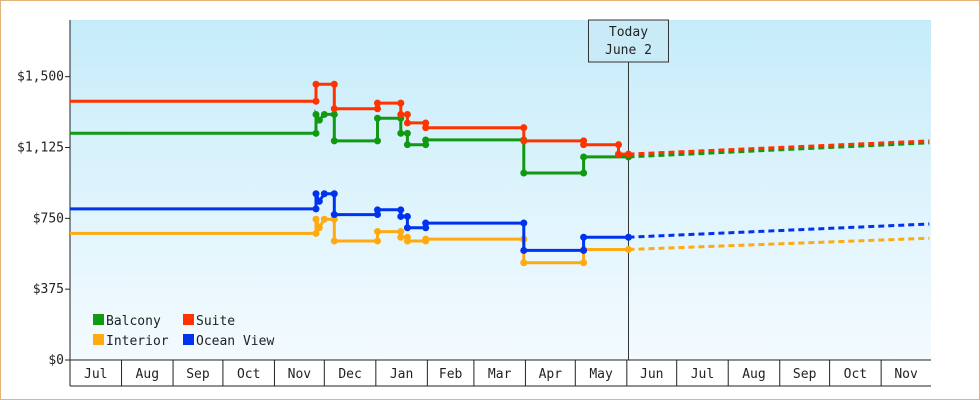 The width and height of the screenshot is (980, 400). I want to click on x-tick-label: Jan, so click(401, 374).